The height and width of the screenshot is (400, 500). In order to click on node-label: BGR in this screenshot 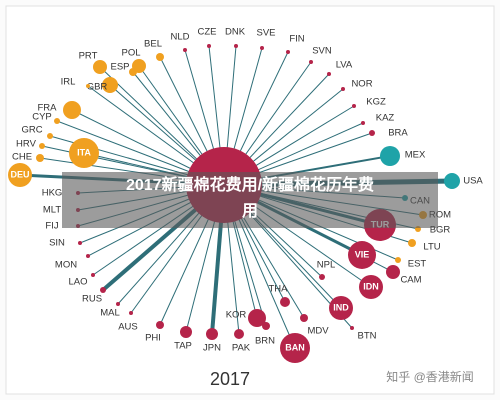, I will do `click(440, 230)`.